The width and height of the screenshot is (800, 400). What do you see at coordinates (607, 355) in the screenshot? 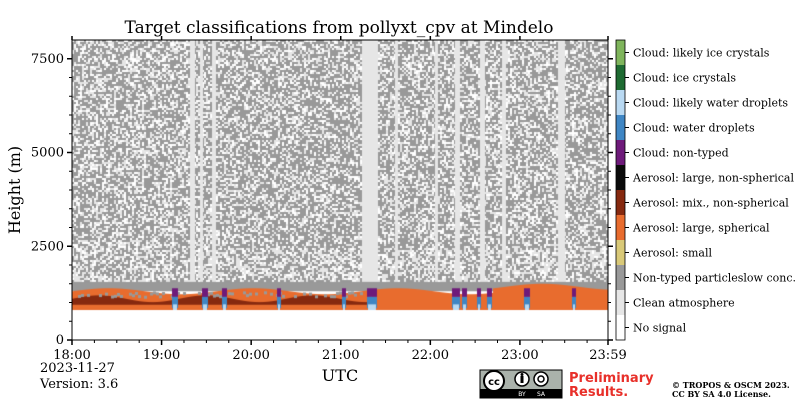
I see `x-tick-label: 23:59` at bounding box center [607, 355].